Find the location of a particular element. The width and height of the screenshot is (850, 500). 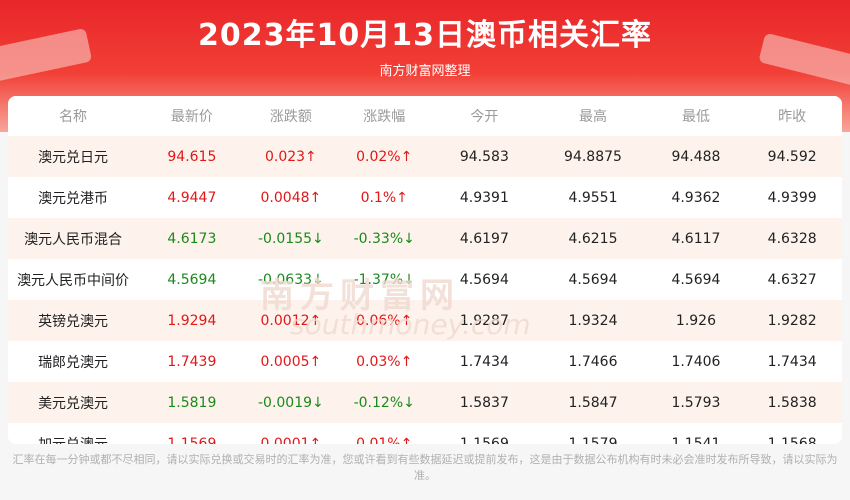

high-price: 4.6215 is located at coordinates (593, 238).